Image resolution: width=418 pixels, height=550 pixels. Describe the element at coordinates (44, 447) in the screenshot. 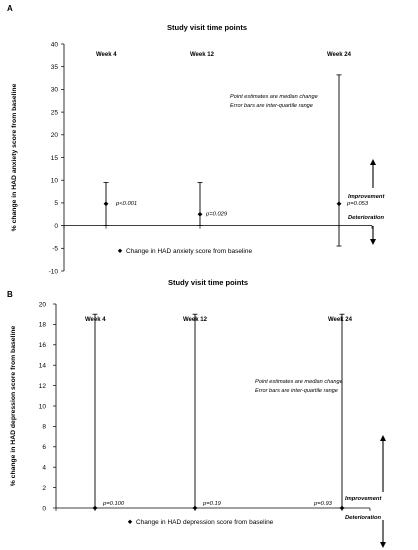

I see `panel-b-y-tick-label: 6` at that location.